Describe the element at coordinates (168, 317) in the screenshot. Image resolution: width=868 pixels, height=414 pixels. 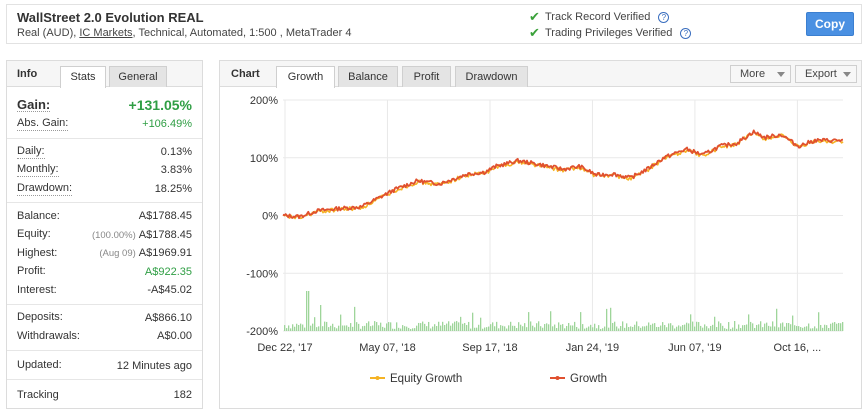
I see `deposits-value: A$866.10` at that location.